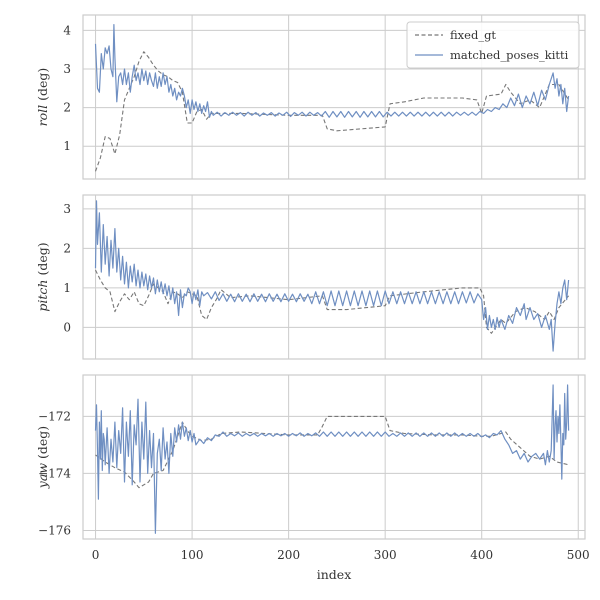 This screenshot has width=600, height=600. I want to click on legend: fixed_gt matched_poses_kitti, so click(493, 45).